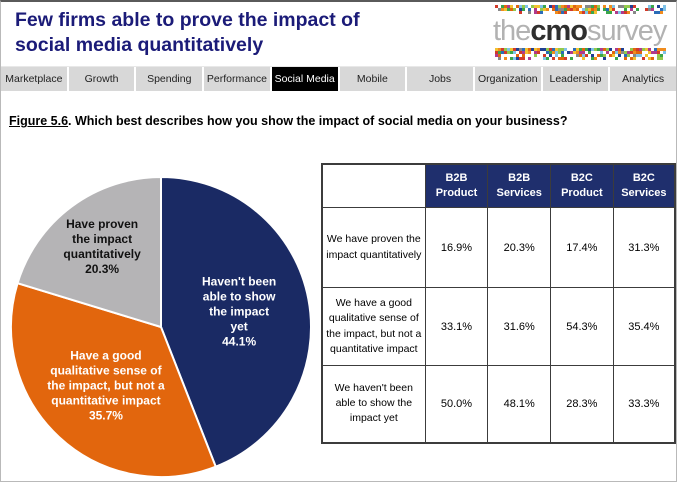 The height and width of the screenshot is (482, 677). Describe the element at coordinates (101, 79) in the screenshot. I see `tab-growth: Growth` at that location.